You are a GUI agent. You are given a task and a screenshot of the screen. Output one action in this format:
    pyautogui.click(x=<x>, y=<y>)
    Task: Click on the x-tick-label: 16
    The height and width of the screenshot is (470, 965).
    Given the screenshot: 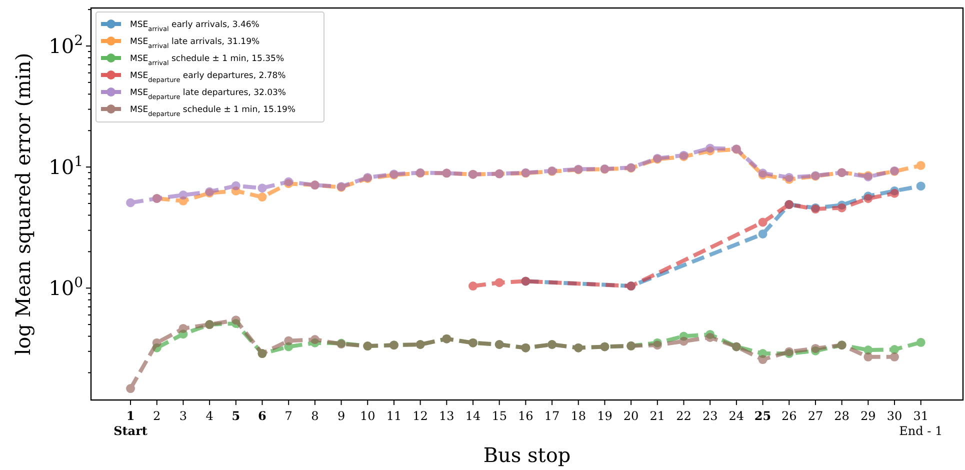 What is the action you would take?
    pyautogui.click(x=526, y=416)
    